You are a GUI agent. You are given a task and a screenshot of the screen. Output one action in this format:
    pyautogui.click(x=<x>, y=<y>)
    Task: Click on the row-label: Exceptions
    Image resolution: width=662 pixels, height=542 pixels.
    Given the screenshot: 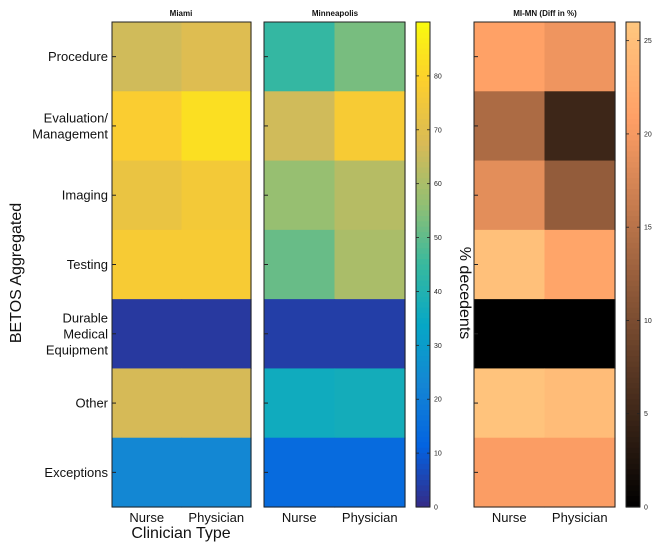 What is the action you would take?
    pyautogui.click(x=76, y=472)
    